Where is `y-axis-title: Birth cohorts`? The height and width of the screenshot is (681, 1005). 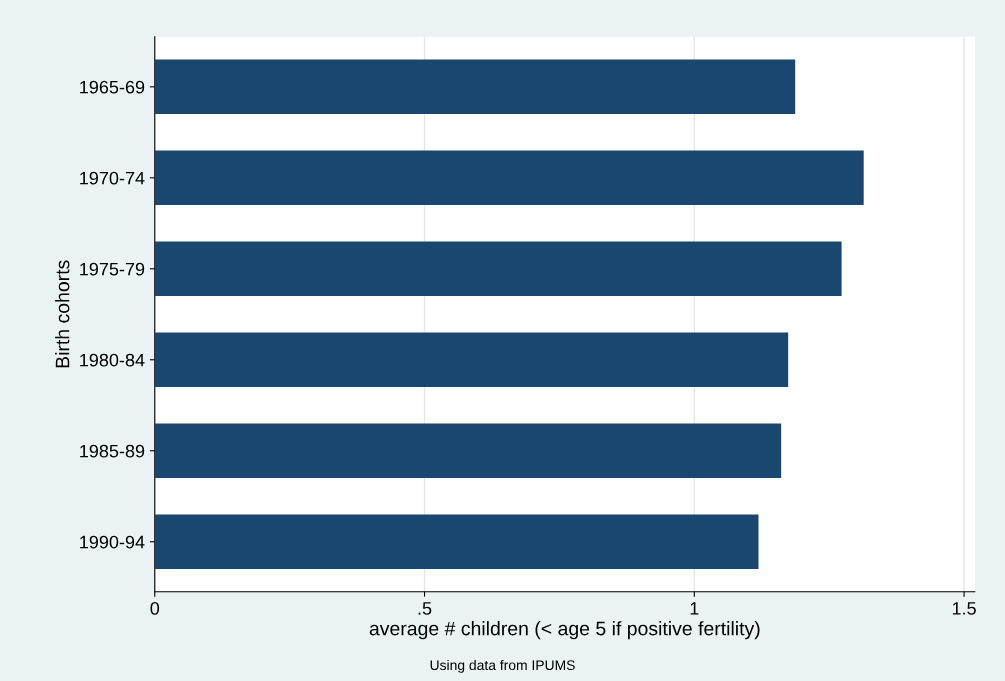 y-axis-title: Birth cohorts is located at coordinates (62, 314).